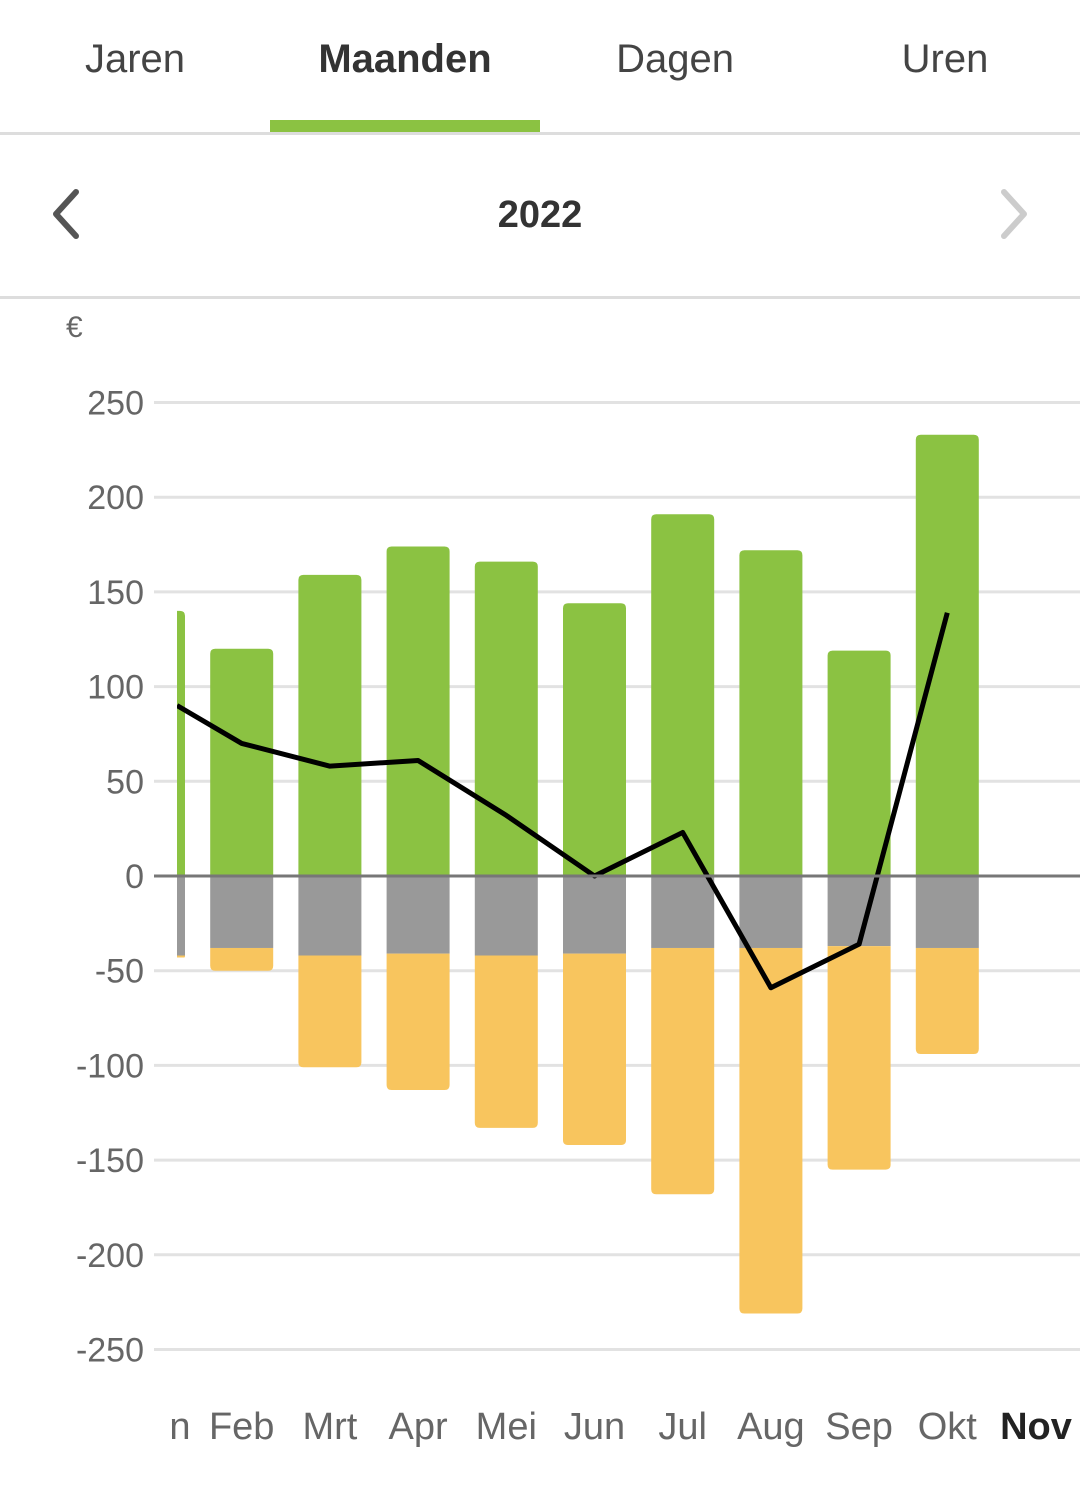 The height and width of the screenshot is (1485, 1080). I want to click on bar-positive-mei, so click(506, 718).